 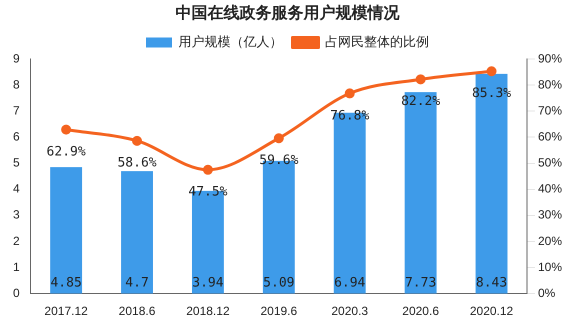 What do you see at coordinates (278, 282) in the screenshot?
I see `data-label: 5.09` at bounding box center [278, 282].